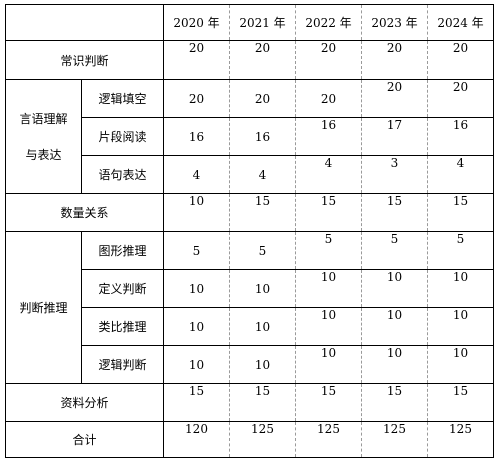 The height and width of the screenshot is (468, 498). Describe the element at coordinates (460, 22) in the screenshot. I see `year-header: 2024 年` at that location.